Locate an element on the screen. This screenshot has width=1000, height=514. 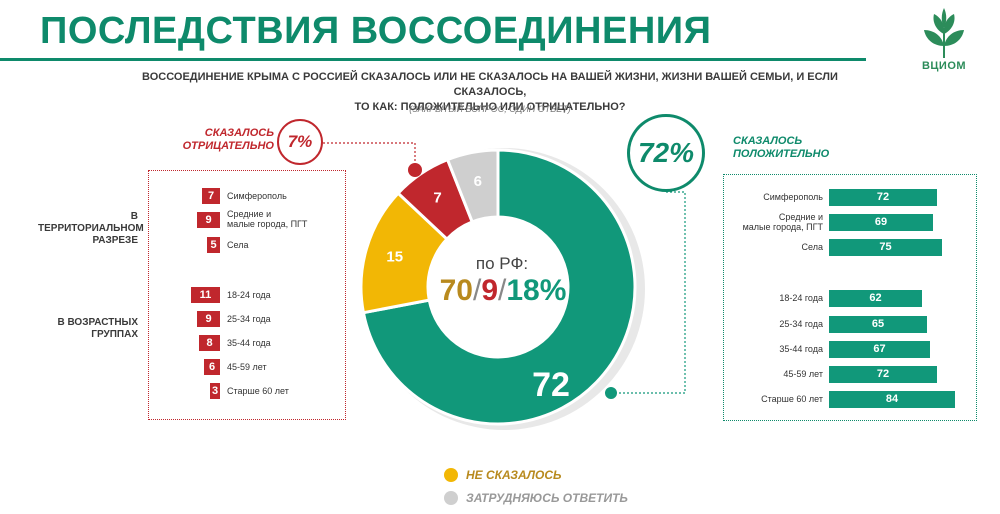
negative-bar-label-line: 35-44 года is located at coordinates (249, 343).